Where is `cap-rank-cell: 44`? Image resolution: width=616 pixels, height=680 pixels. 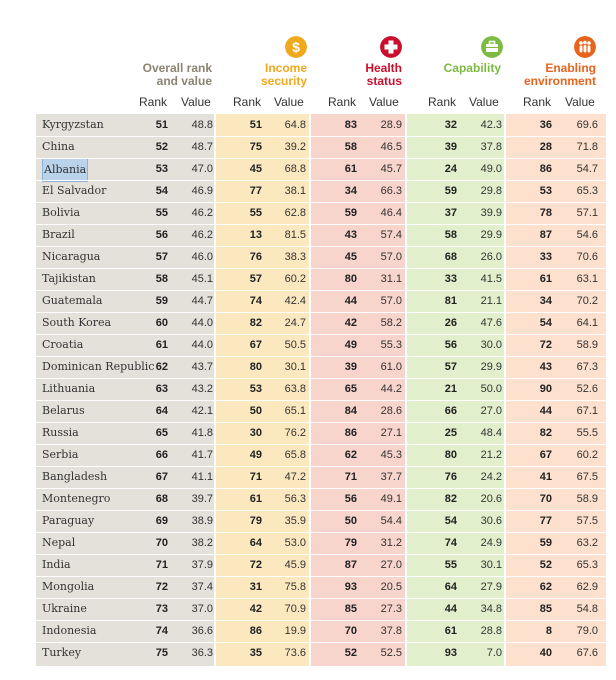
cap-rank-cell: 44 is located at coordinates (450, 609).